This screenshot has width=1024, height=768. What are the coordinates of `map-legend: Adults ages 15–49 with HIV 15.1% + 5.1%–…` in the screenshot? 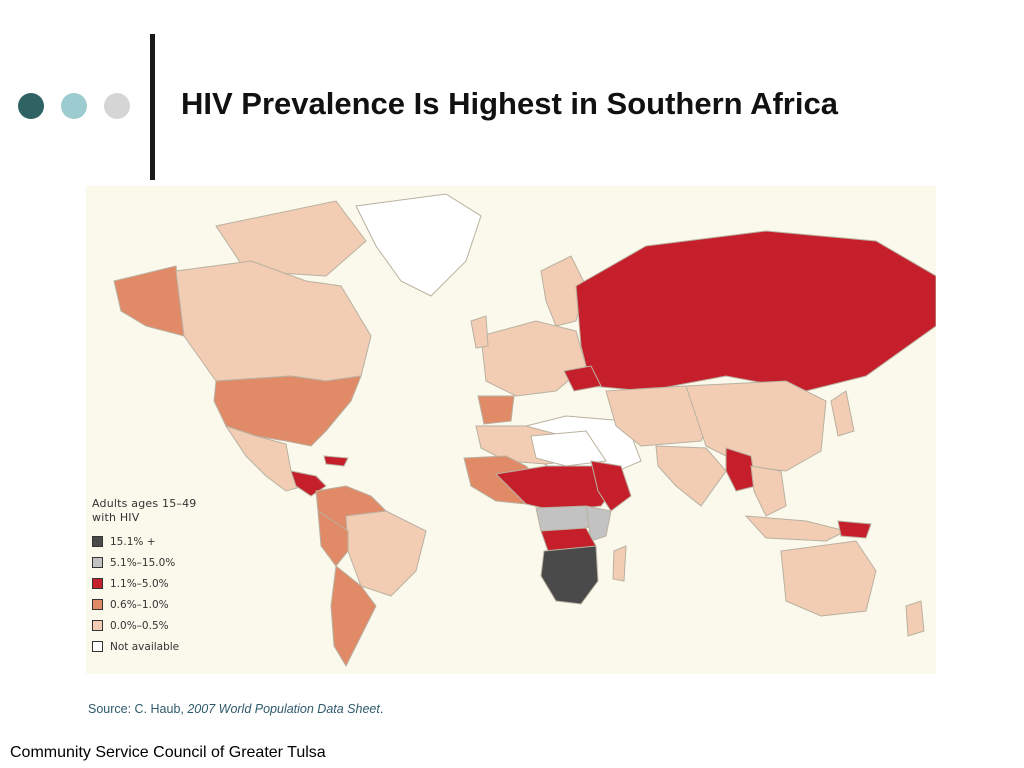 It's located at (151, 577).